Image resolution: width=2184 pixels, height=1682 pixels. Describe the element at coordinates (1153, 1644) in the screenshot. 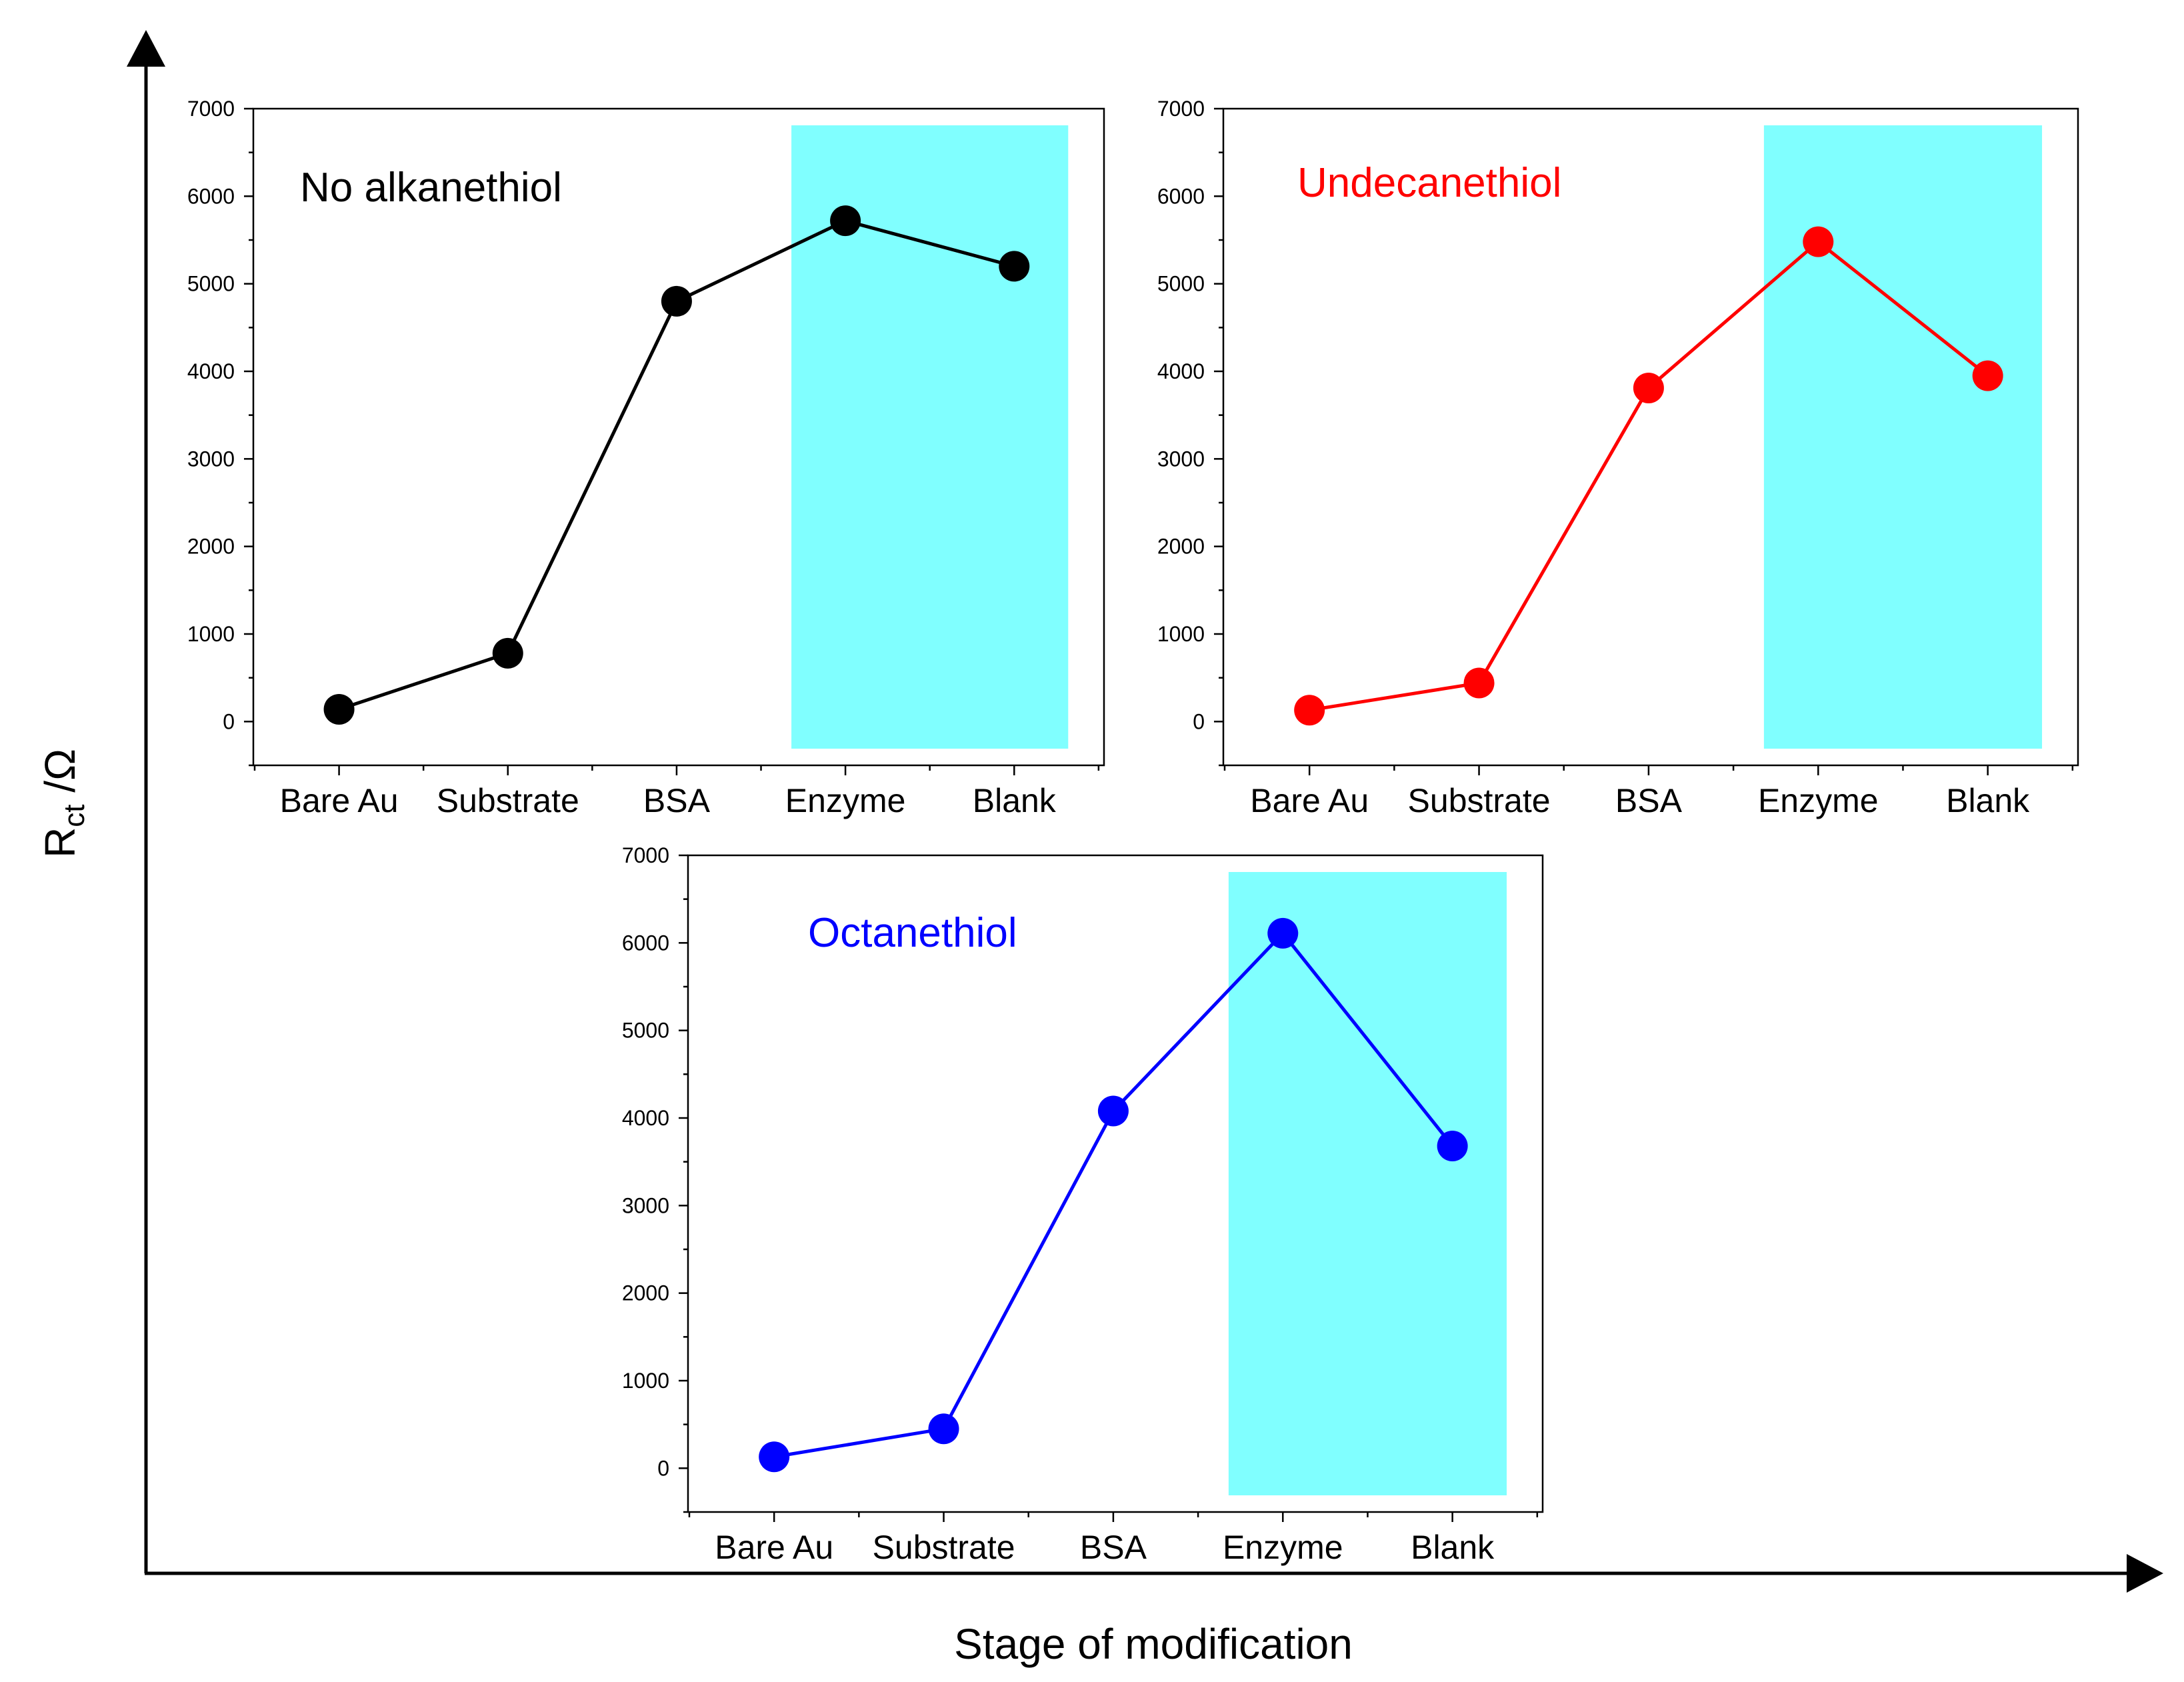

I see `x-axis-label: Stage of modification` at that location.